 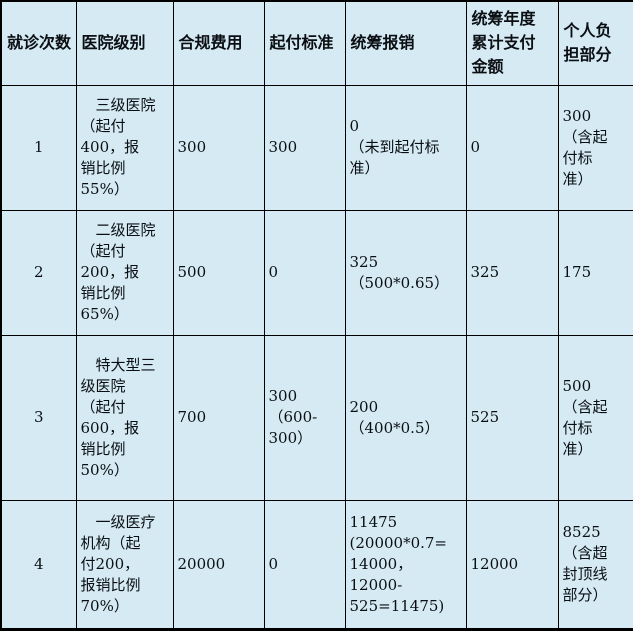 What do you see at coordinates (124, 564) in the screenshot?
I see `cell-hospital-level: 一级医疗 机构（起 付200， 报销比例 70%）` at bounding box center [124, 564].